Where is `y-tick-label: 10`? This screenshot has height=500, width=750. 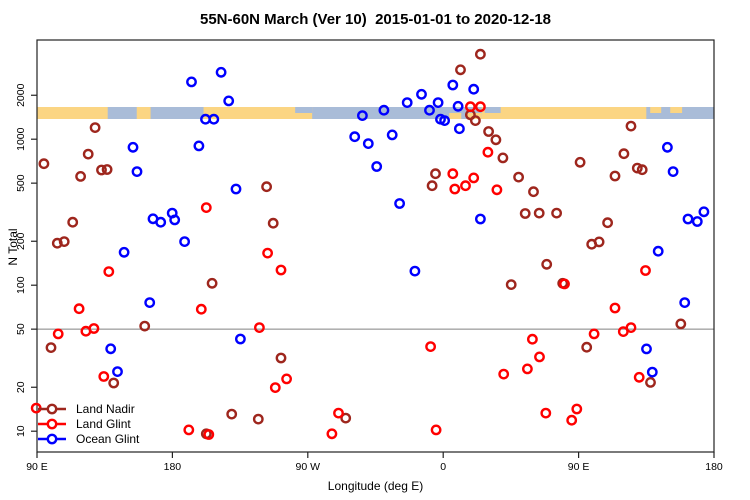
y-tick-label: 10 is located at coordinates (21, 431).